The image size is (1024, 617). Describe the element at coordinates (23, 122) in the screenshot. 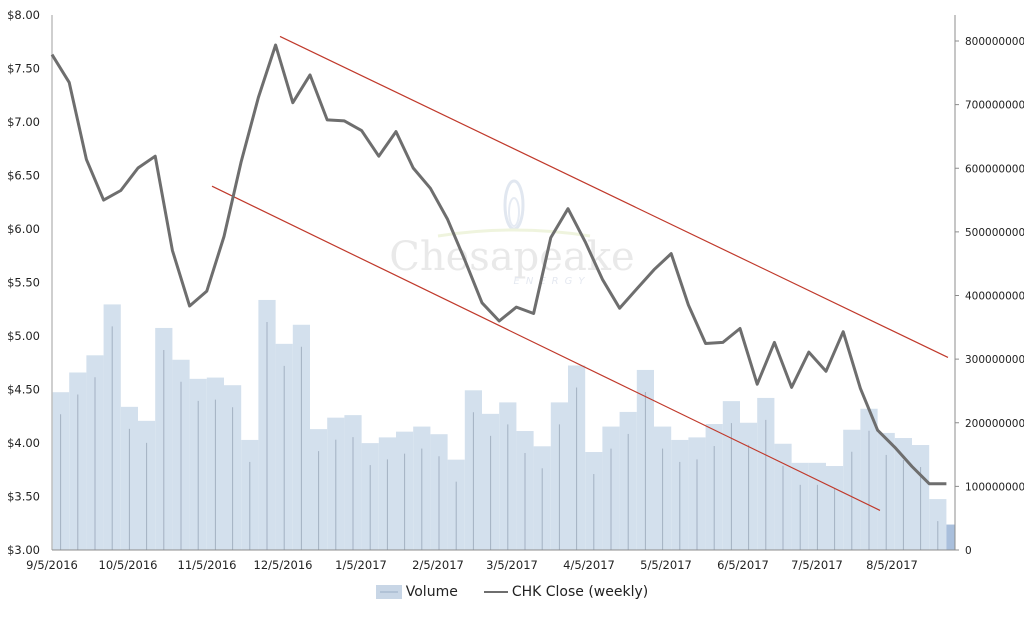

I see `y-left-tick-label: $7.00` at that location.